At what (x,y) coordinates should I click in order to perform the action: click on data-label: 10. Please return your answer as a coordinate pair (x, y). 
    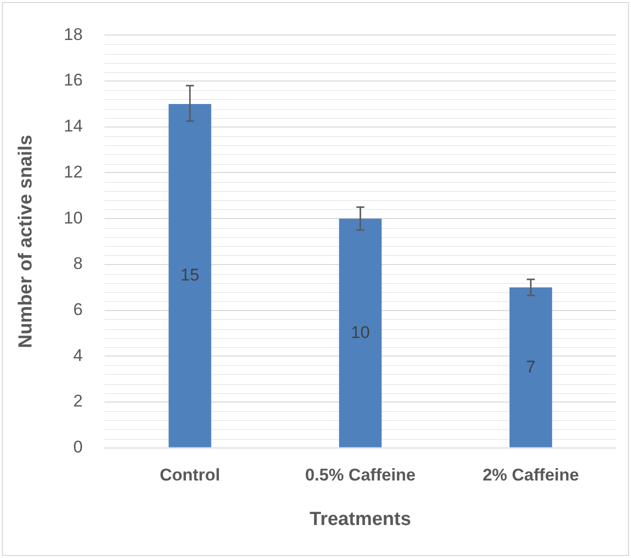
    Looking at the image, I should click on (360, 332).